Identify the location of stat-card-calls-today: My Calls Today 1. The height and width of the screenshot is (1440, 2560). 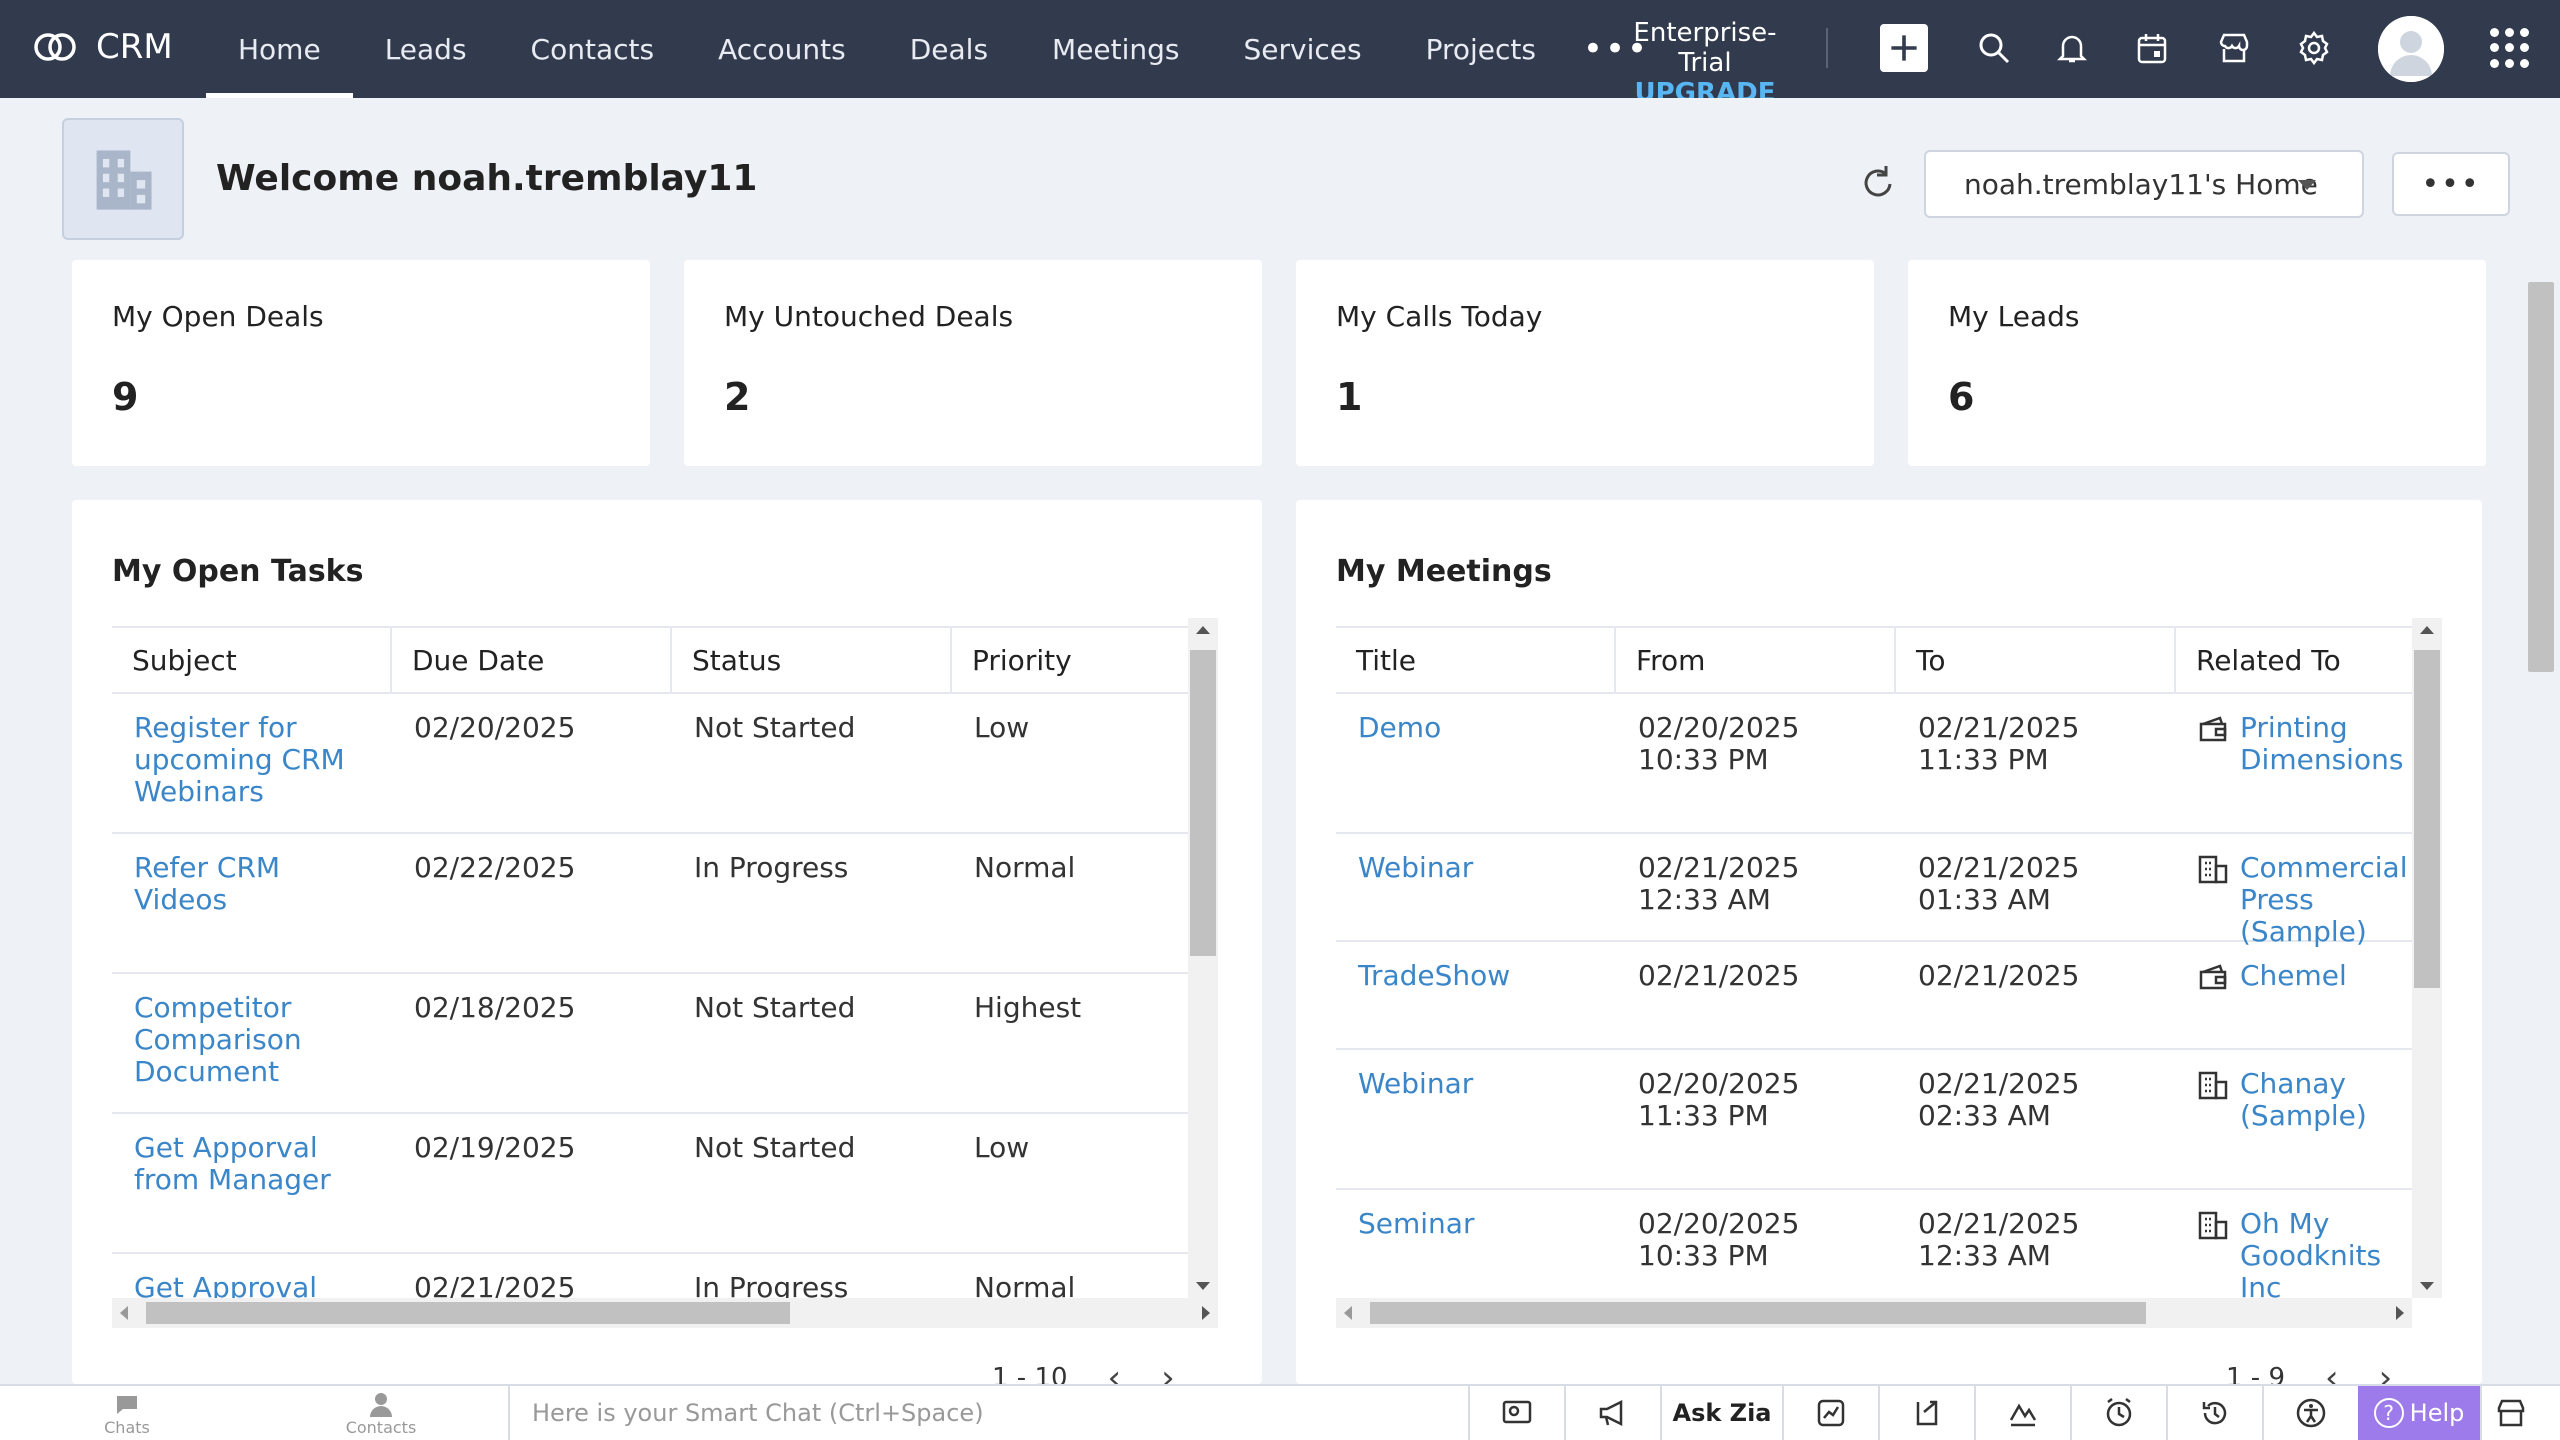
(1585, 363).